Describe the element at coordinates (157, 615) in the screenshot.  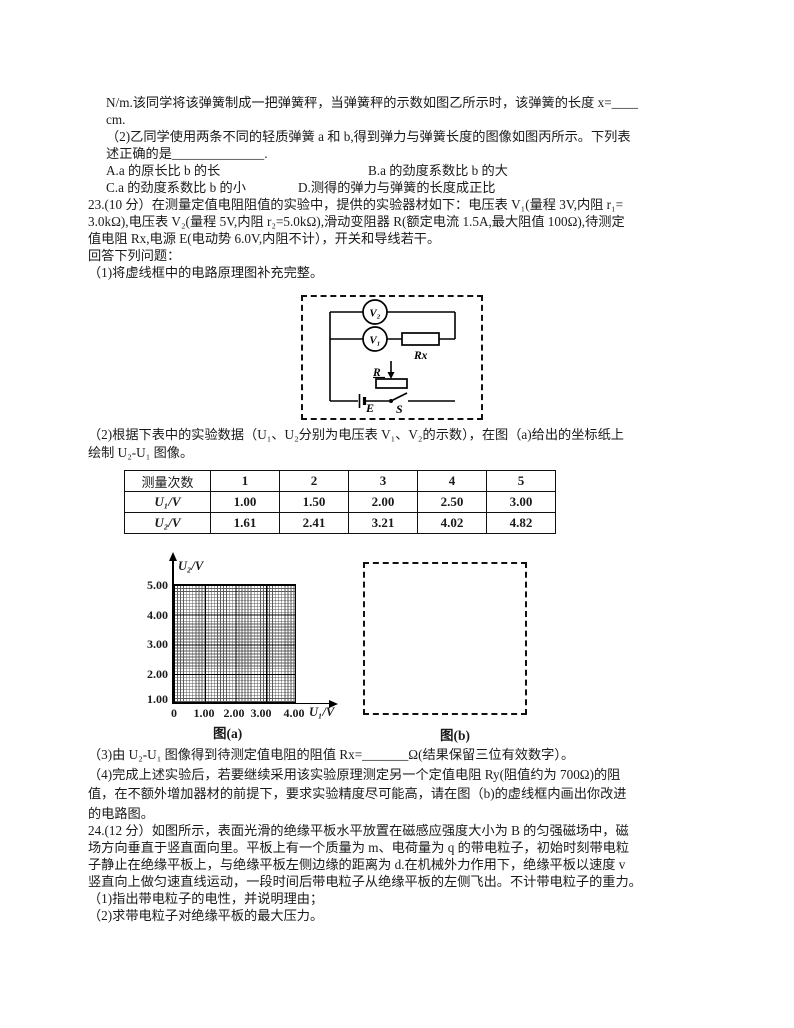
I see `y-tick: 4.00` at that location.